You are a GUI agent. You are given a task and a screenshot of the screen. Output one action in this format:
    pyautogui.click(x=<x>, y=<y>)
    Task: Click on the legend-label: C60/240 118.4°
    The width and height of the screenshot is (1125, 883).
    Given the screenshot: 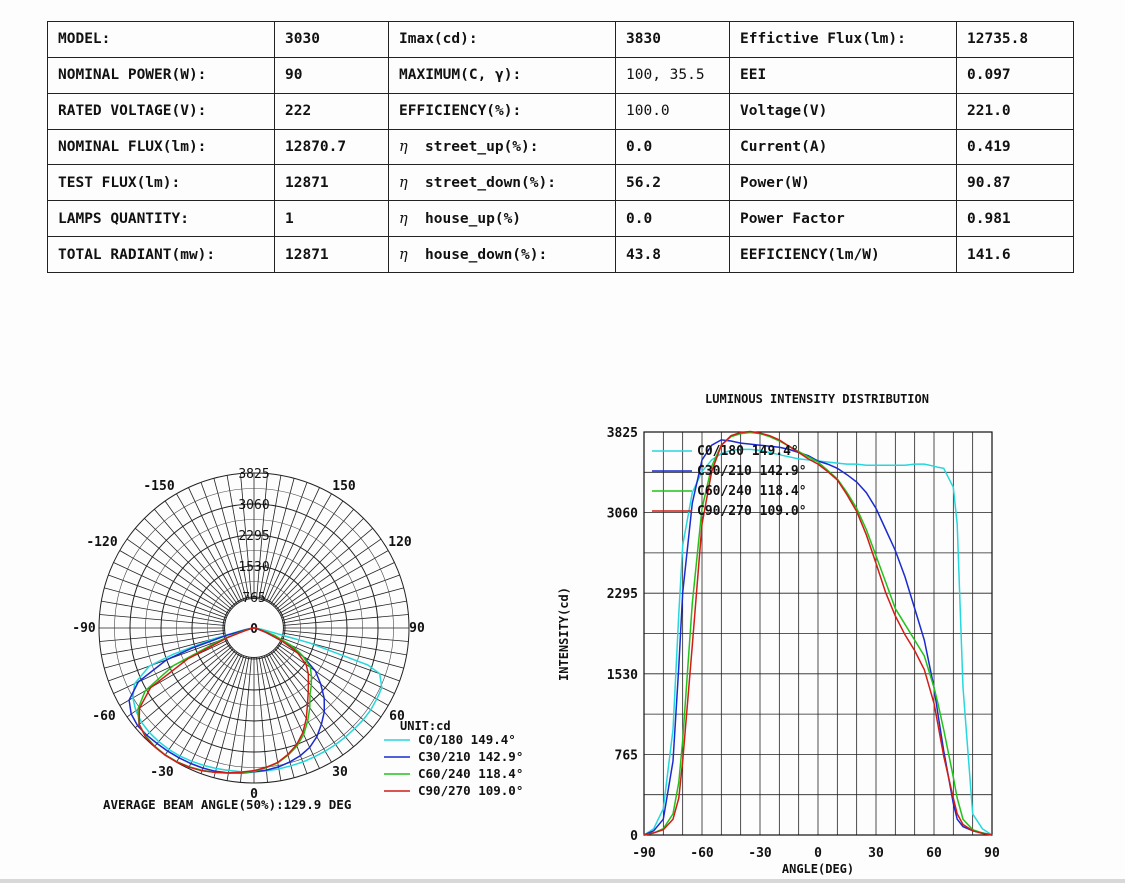 What is the action you would take?
    pyautogui.click(x=752, y=491)
    